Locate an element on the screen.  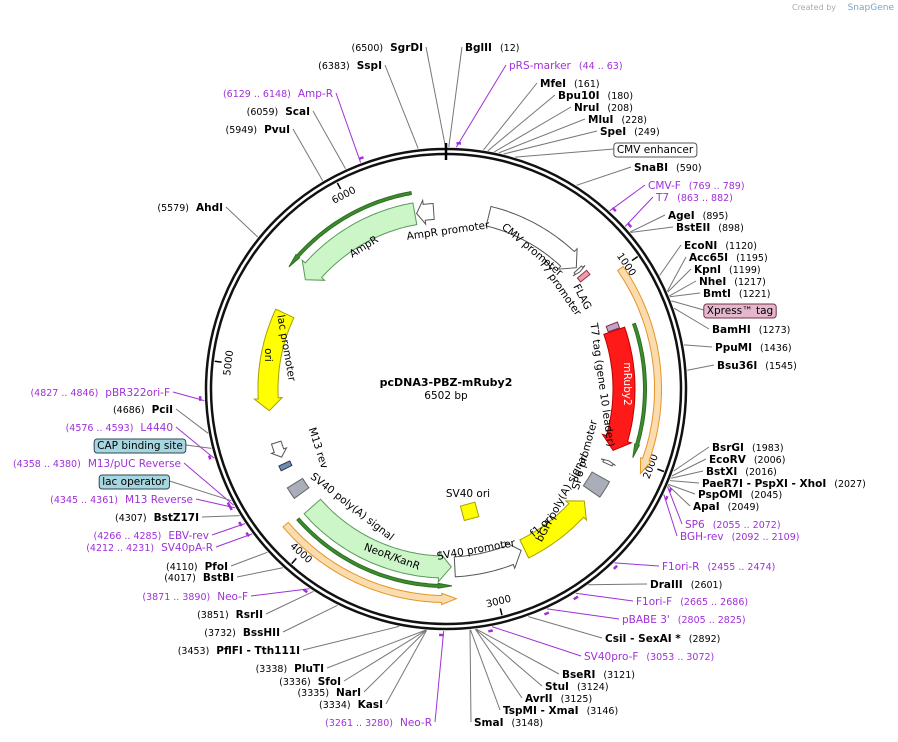
site-name: PciI is located at coordinates (162, 410).